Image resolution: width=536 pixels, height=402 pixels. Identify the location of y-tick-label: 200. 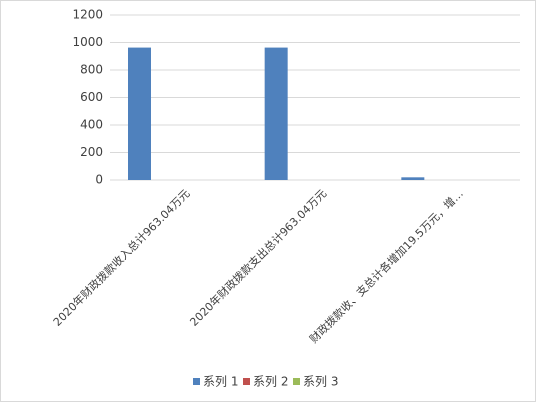
(91, 152).